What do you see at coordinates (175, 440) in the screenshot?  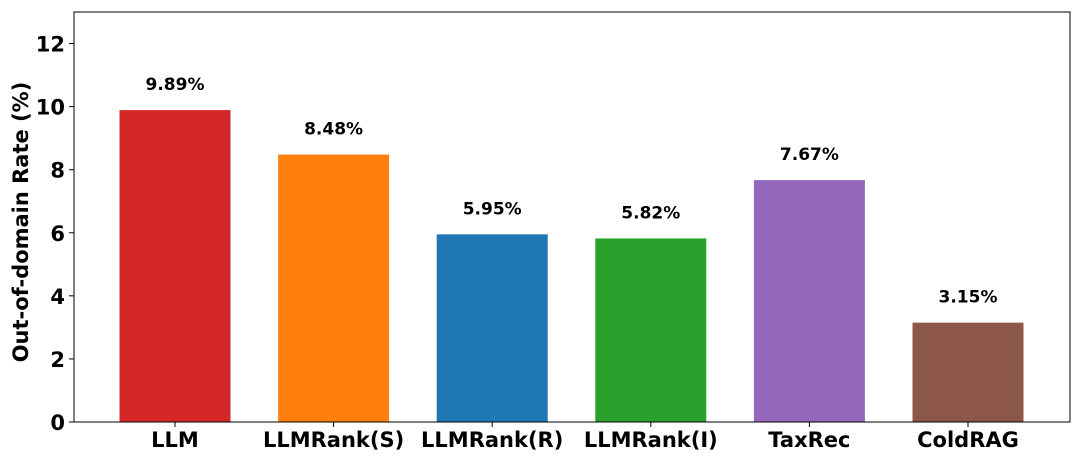 I see `x-tick-label-llm: LLM` at bounding box center [175, 440].